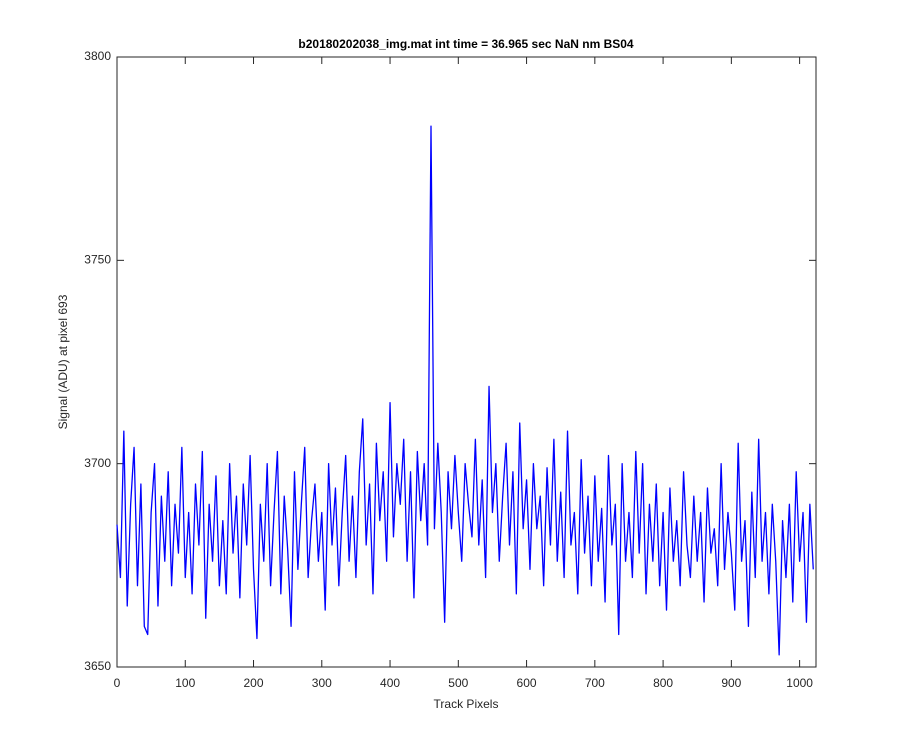  What do you see at coordinates (254, 683) in the screenshot?
I see `x-tick-label: 200` at bounding box center [254, 683].